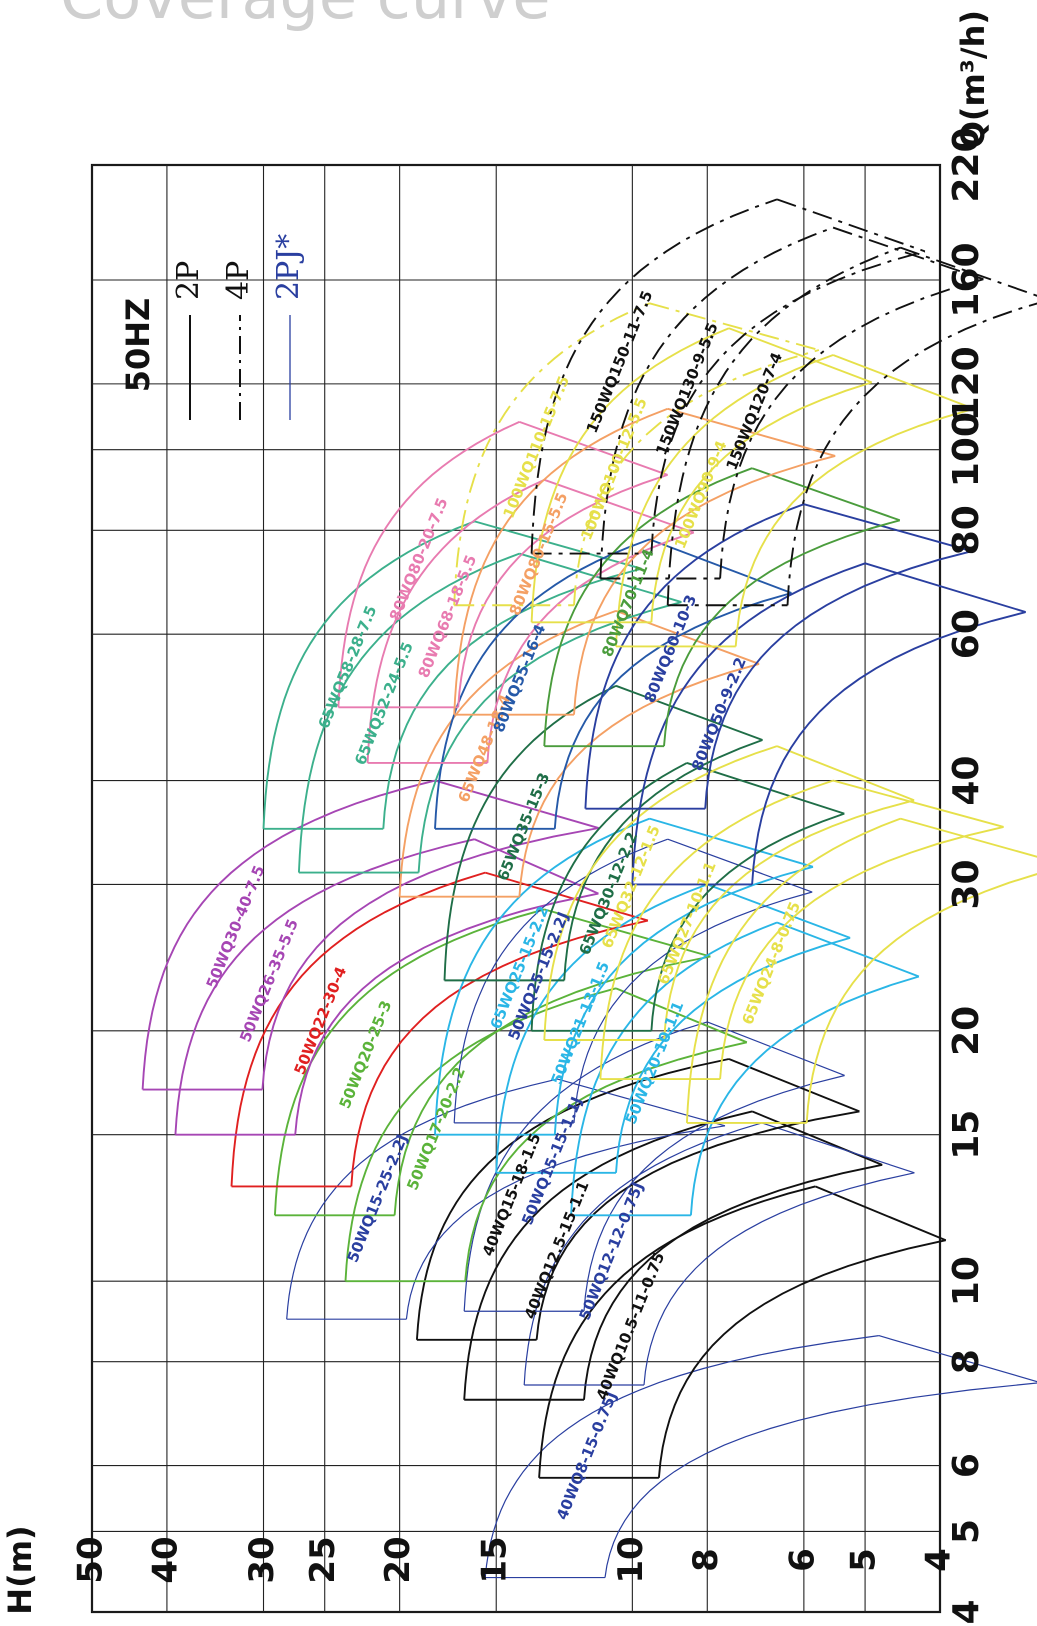  What do you see at coordinates (706, 1560) in the screenshot?
I see `y-tick-label: 8` at bounding box center [706, 1560].